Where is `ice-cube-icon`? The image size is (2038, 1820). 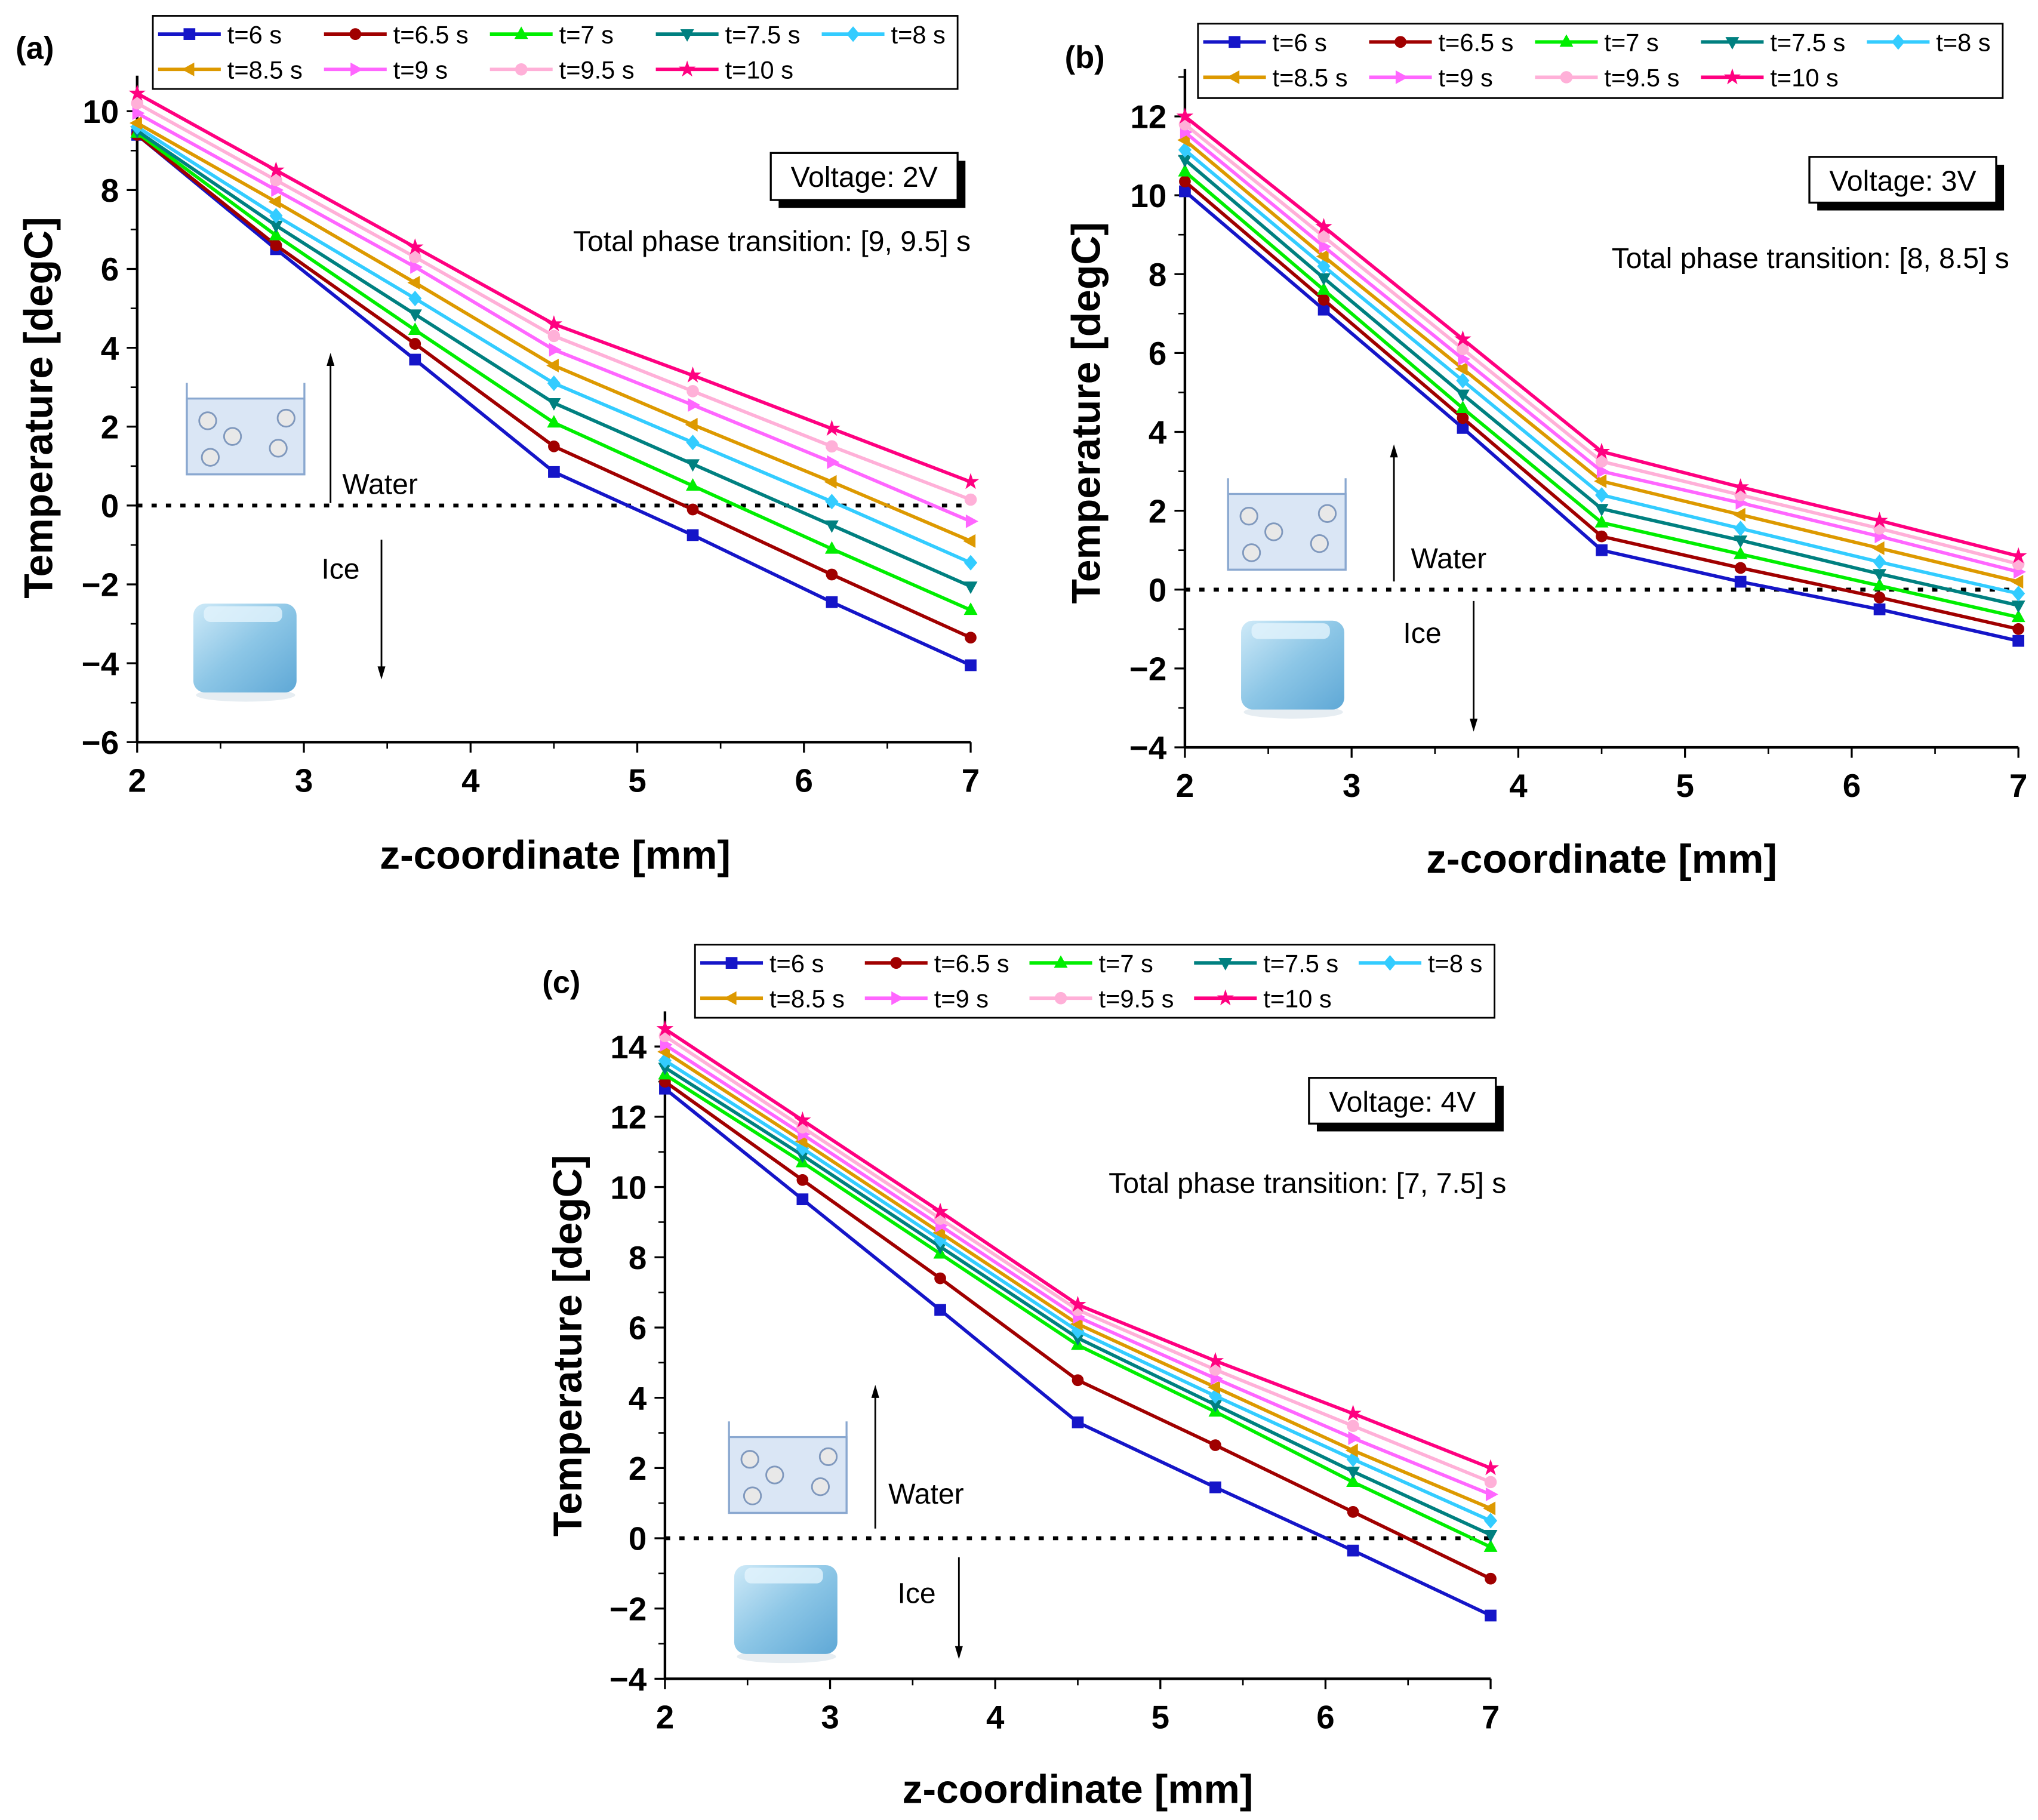 ice-cube-icon is located at coordinates (786, 1610).